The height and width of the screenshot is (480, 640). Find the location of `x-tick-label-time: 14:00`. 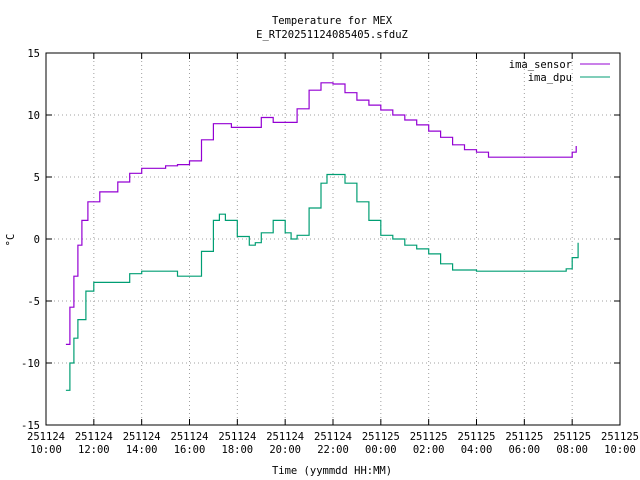

x-tick-label-time: 14:00 is located at coordinates (142, 450).